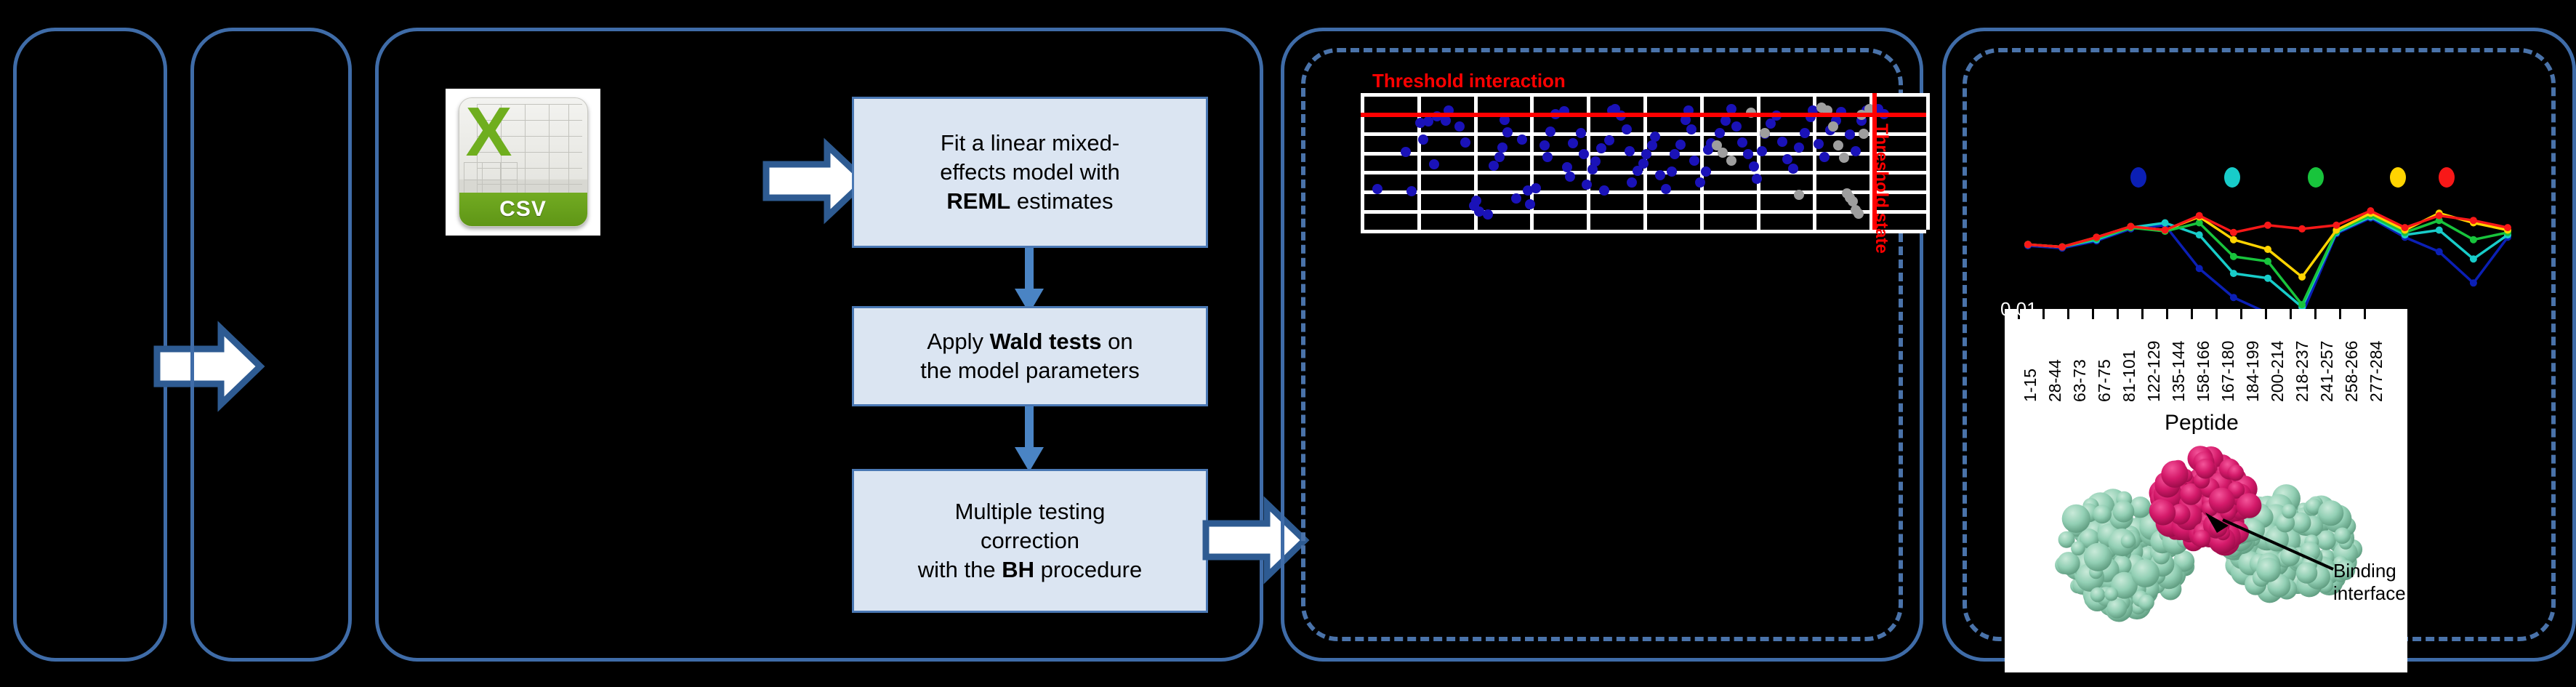 The width and height of the screenshot is (2576, 687). What do you see at coordinates (271, 345) in the screenshot?
I see `csv-data-panel` at bounding box center [271, 345].